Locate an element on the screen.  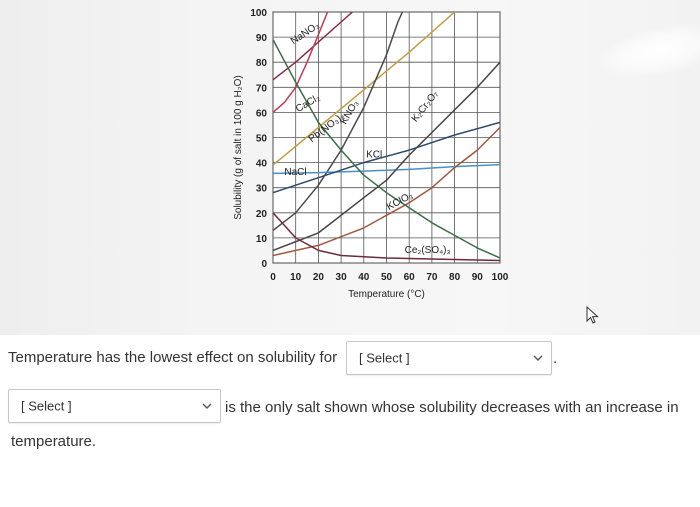
series-line-nacl is located at coordinates (386, 169).